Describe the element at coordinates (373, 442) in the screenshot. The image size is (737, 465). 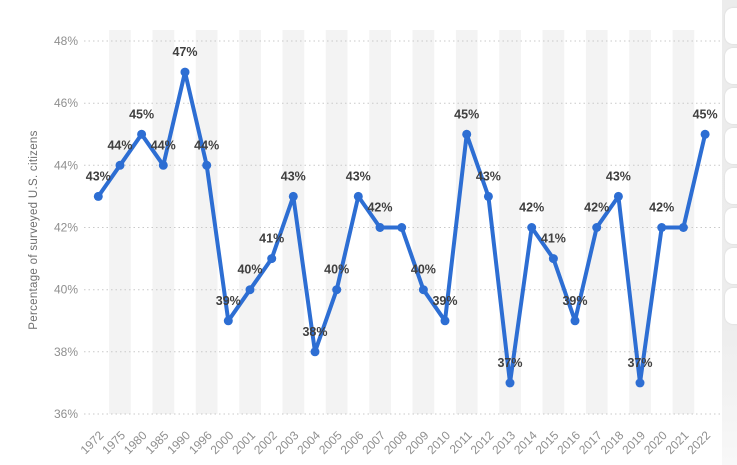
I see `x-axis-tick-label: 2007` at that location.